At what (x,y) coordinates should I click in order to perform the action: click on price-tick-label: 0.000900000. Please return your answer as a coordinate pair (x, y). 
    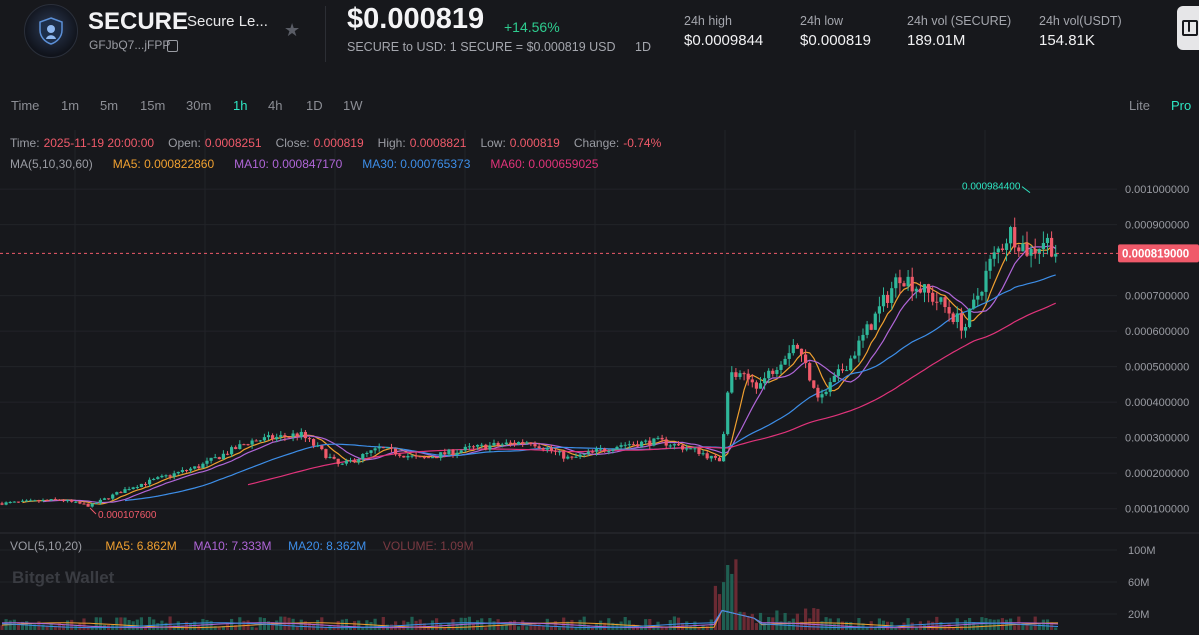
    Looking at the image, I should click on (1157, 226).